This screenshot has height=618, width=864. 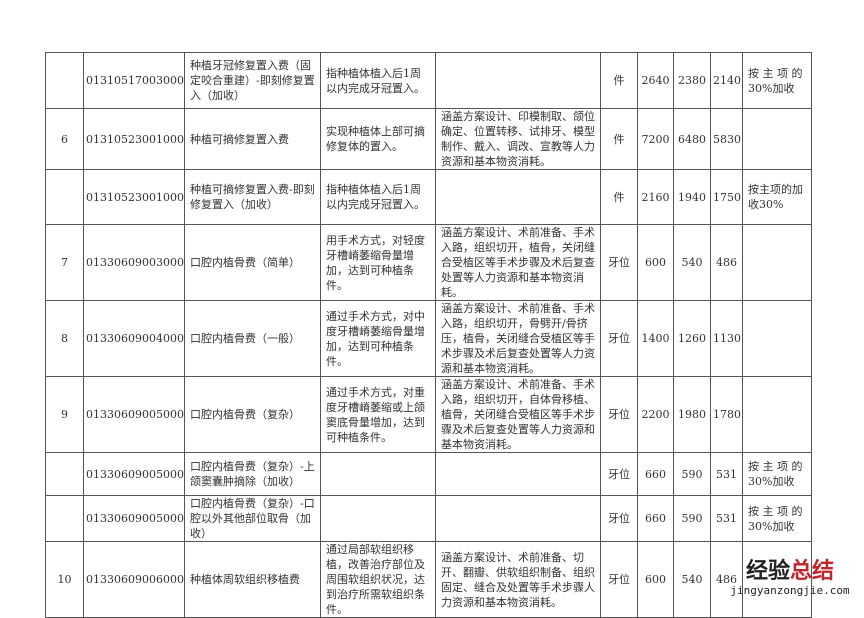 I want to click on row-number-cell: 7, so click(x=64, y=262).